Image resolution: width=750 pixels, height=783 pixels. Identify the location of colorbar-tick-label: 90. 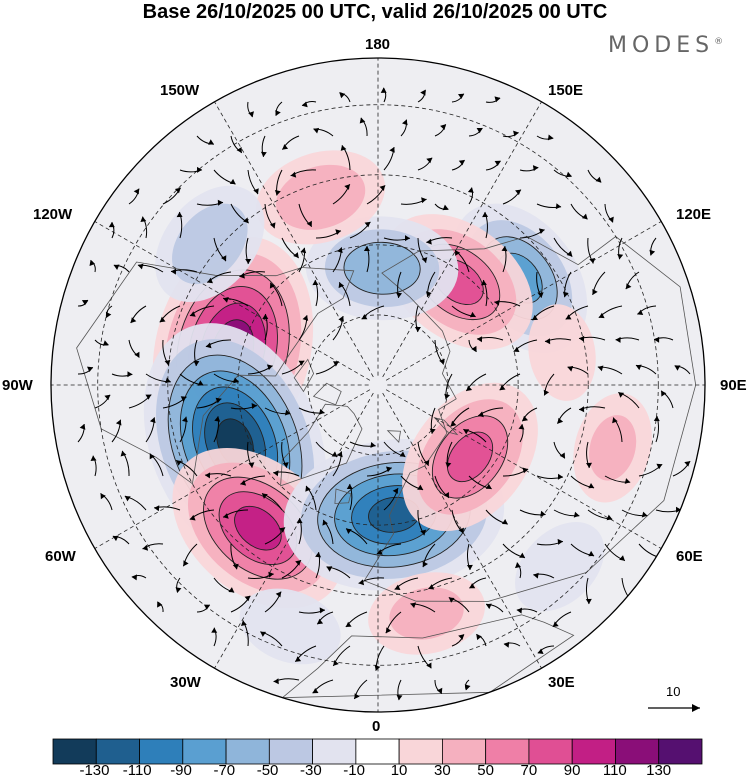
(572, 770).